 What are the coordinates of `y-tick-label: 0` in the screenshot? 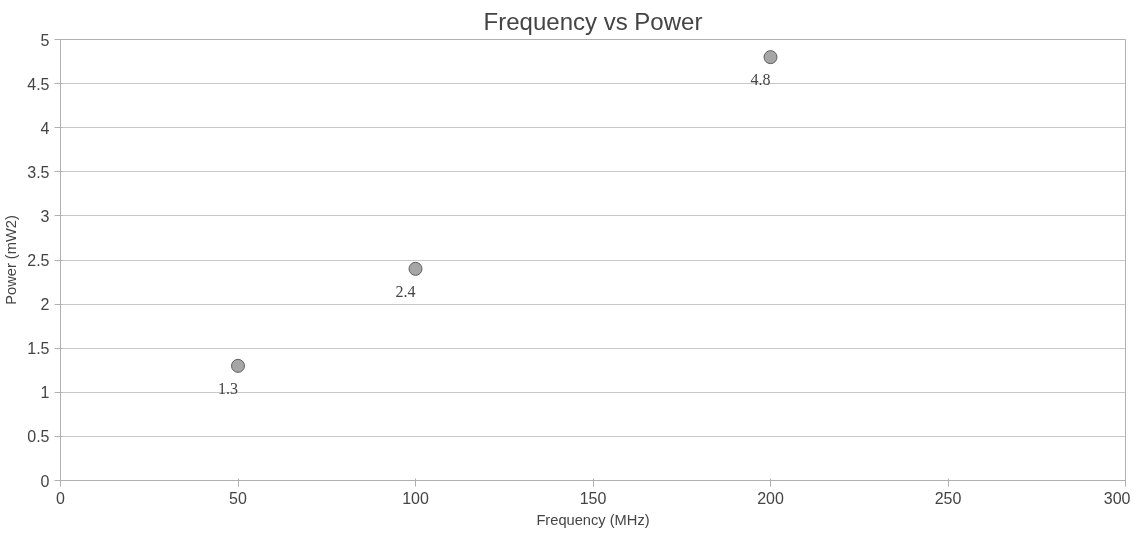 It's located at (45, 481).